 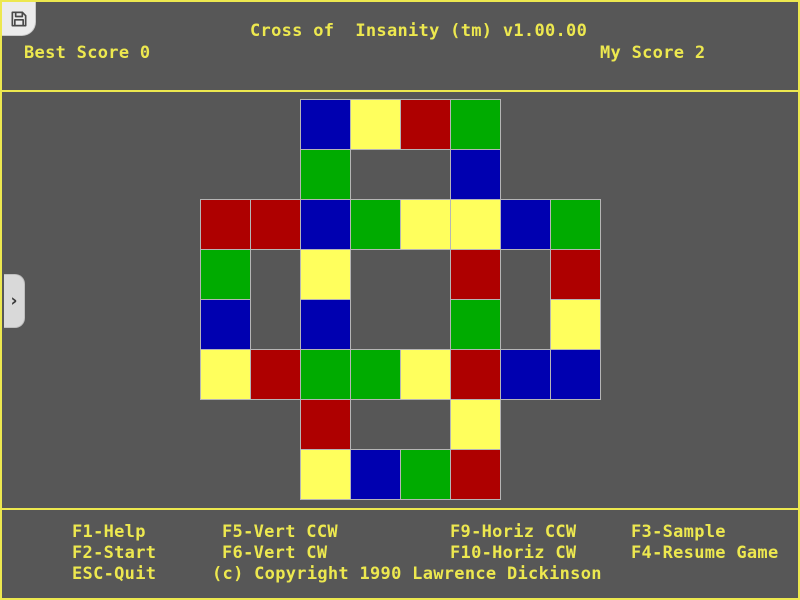 I want to click on drawer-toggle: ›, so click(x=14, y=301).